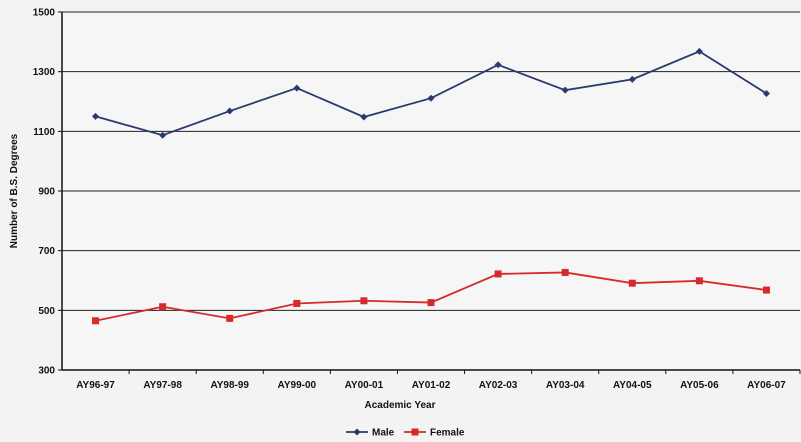 This screenshot has width=801, height=442. I want to click on legend: Male Female, so click(405, 433).